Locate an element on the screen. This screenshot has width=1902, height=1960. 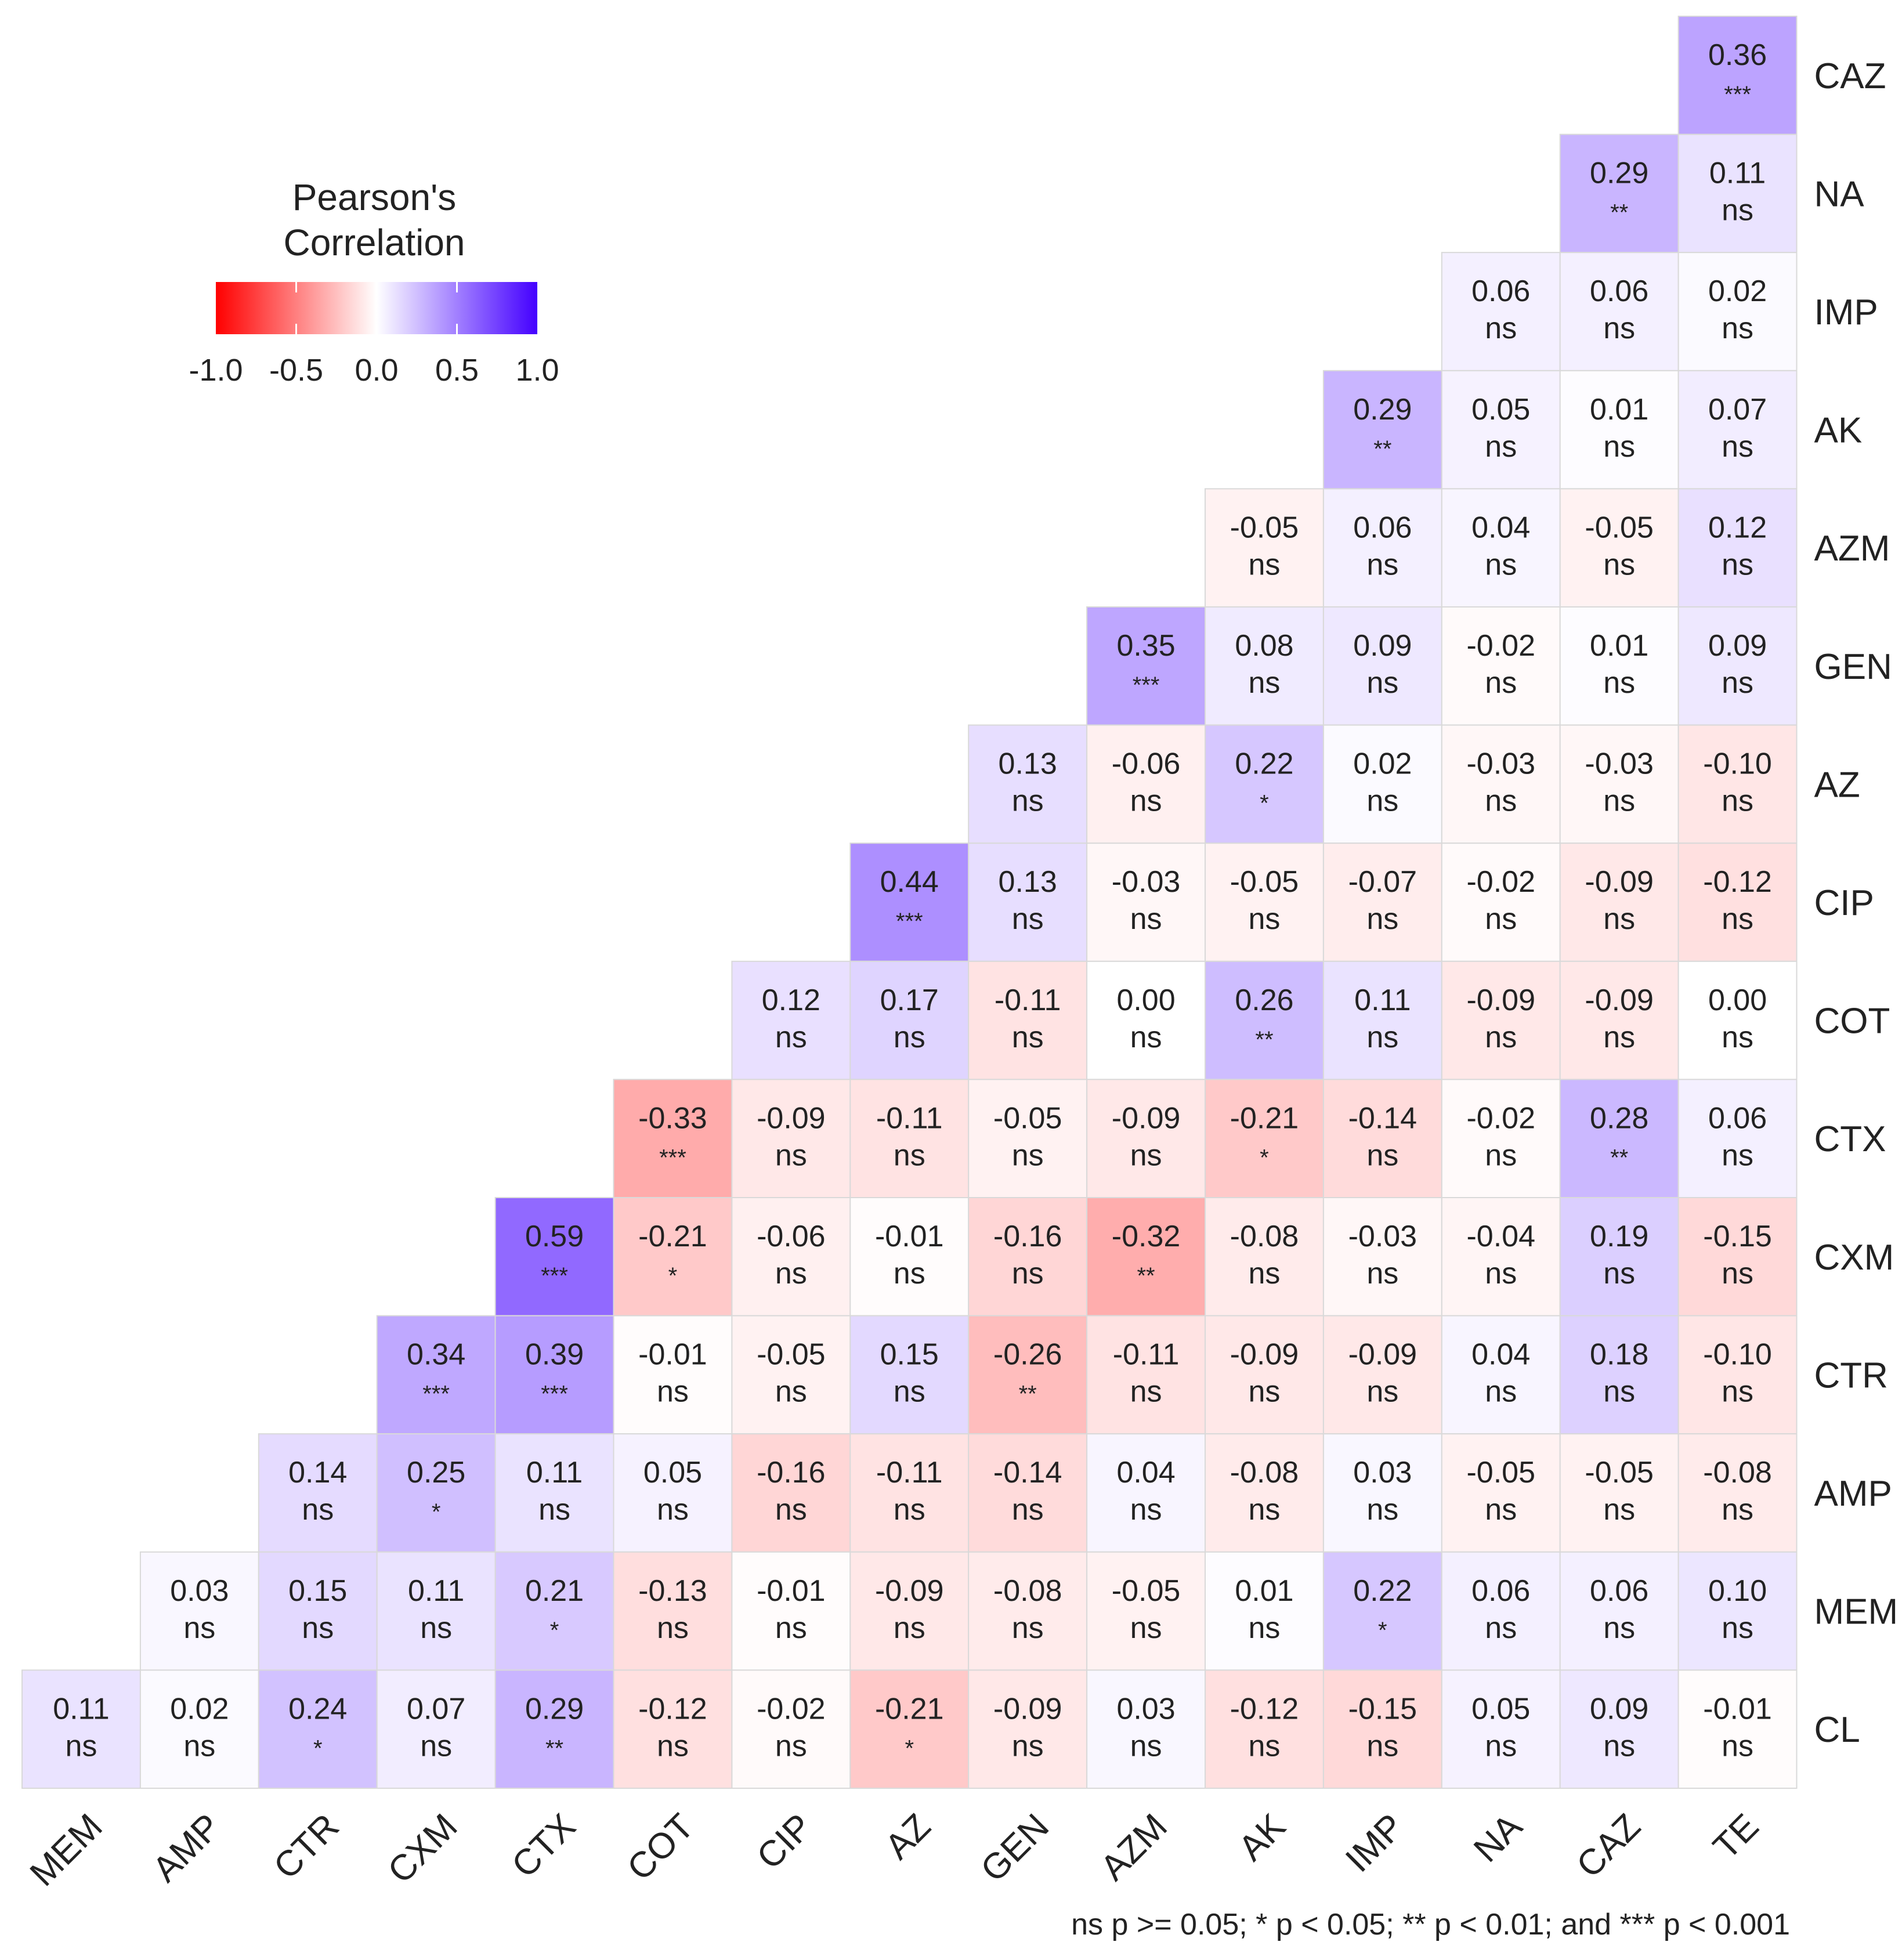
heatmap-cell-cxm-ak: -0.08 ns is located at coordinates (1264, 1257).